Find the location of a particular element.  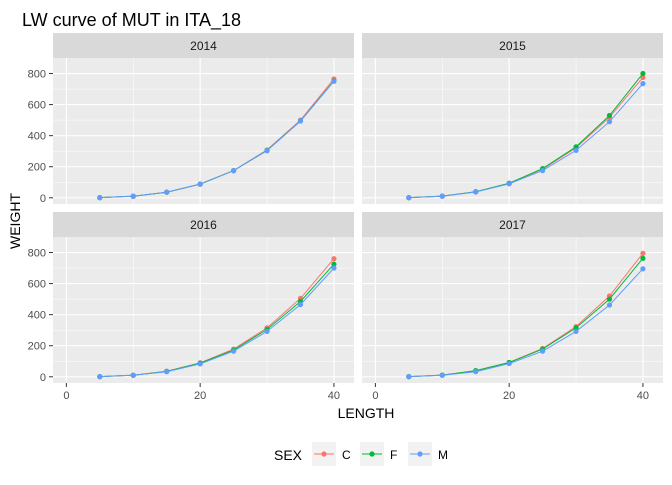

legend-label: C is located at coordinates (346, 455).